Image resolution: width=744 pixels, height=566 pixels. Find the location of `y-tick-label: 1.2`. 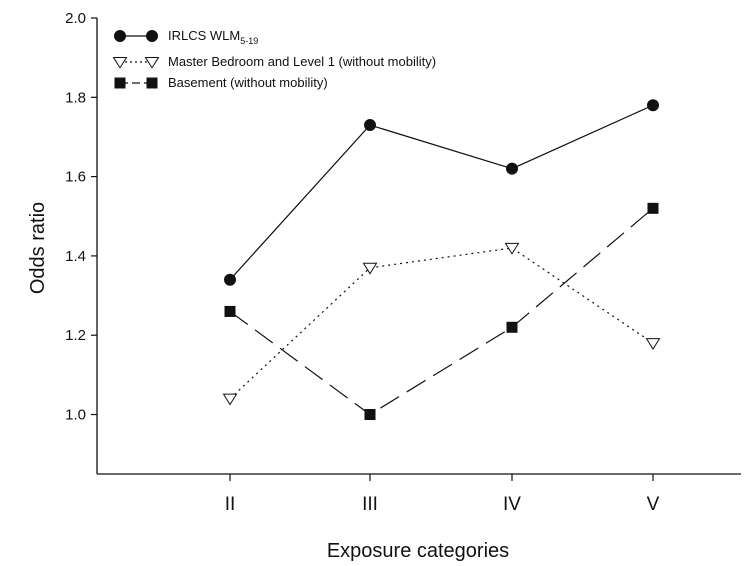

y-tick-label: 1.2 is located at coordinates (75, 335).